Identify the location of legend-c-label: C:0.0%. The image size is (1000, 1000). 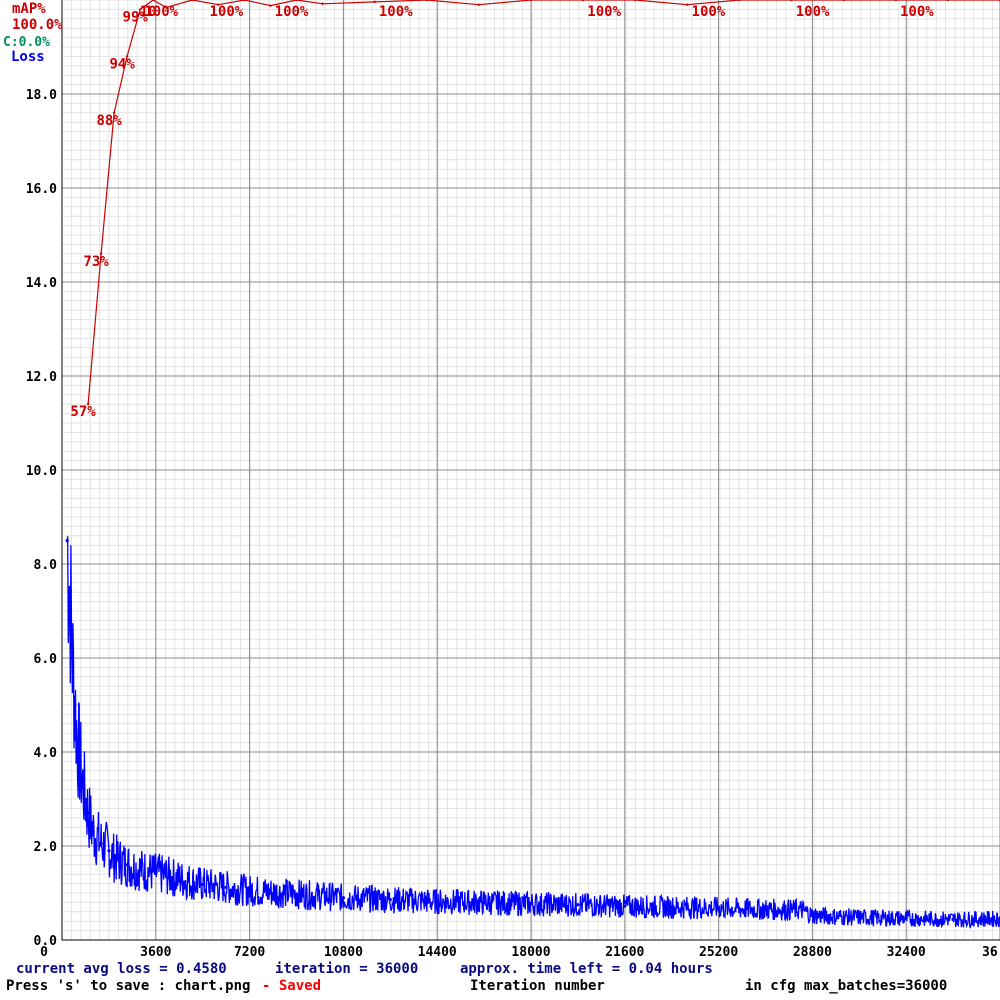
(26, 42).